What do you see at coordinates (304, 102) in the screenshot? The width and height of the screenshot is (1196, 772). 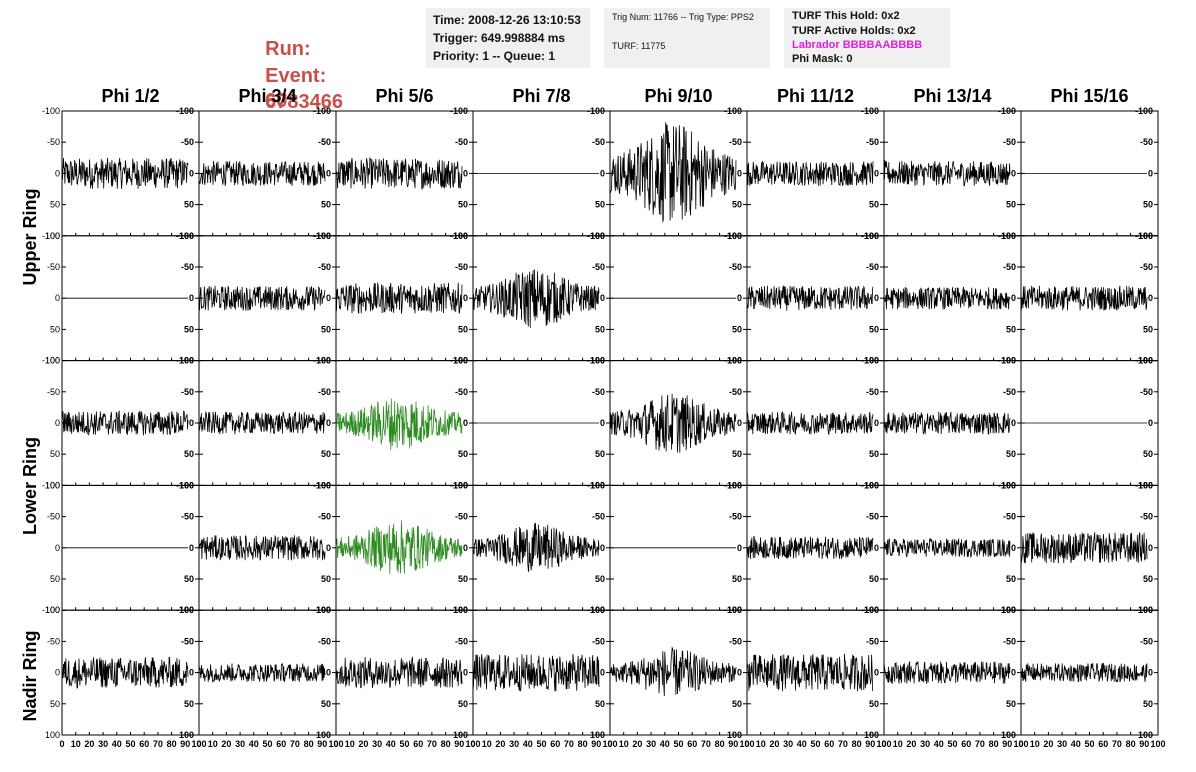 I see `event-value: 6783466` at bounding box center [304, 102].